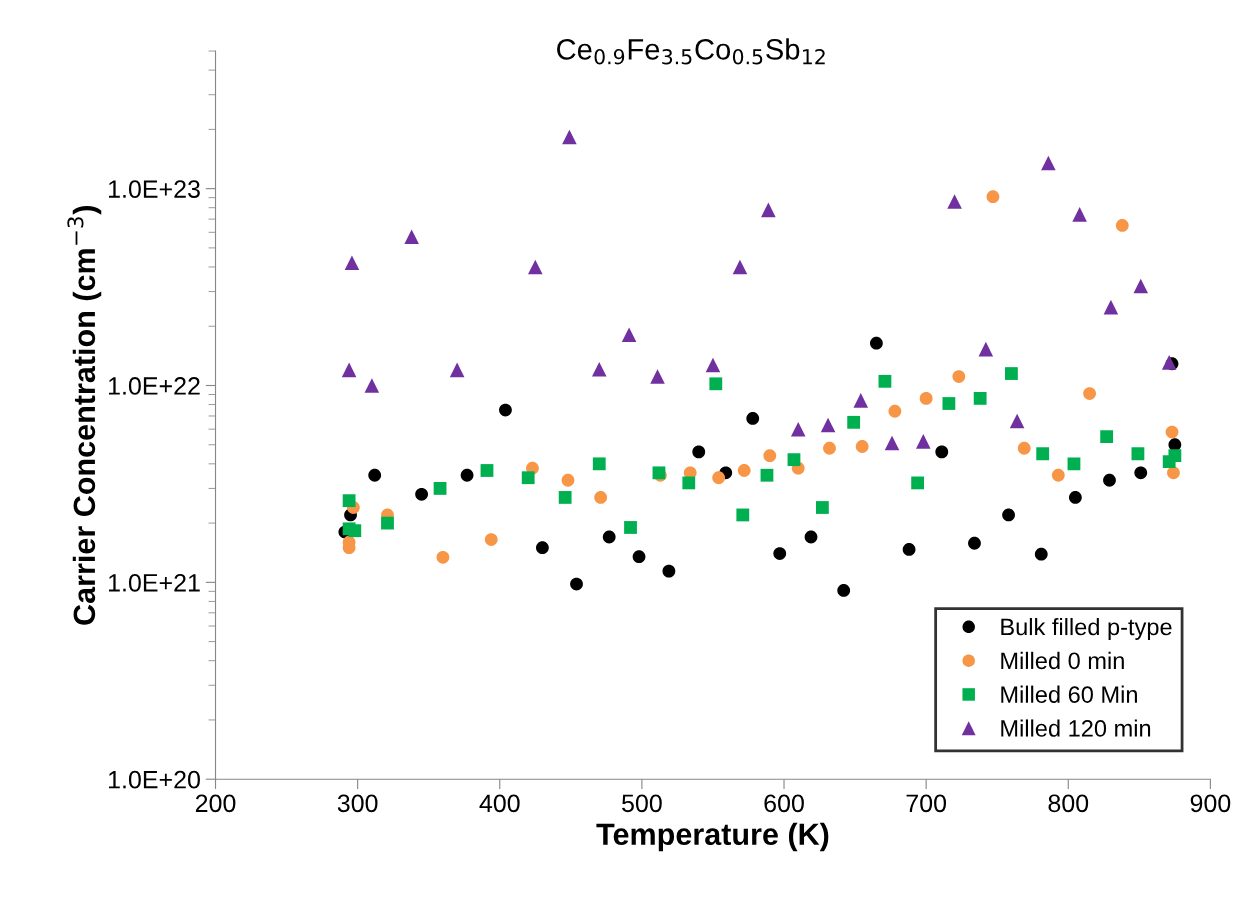  Describe the element at coordinates (1086, 628) in the screenshot. I see `legend-label: Bulk filled p-type` at that location.